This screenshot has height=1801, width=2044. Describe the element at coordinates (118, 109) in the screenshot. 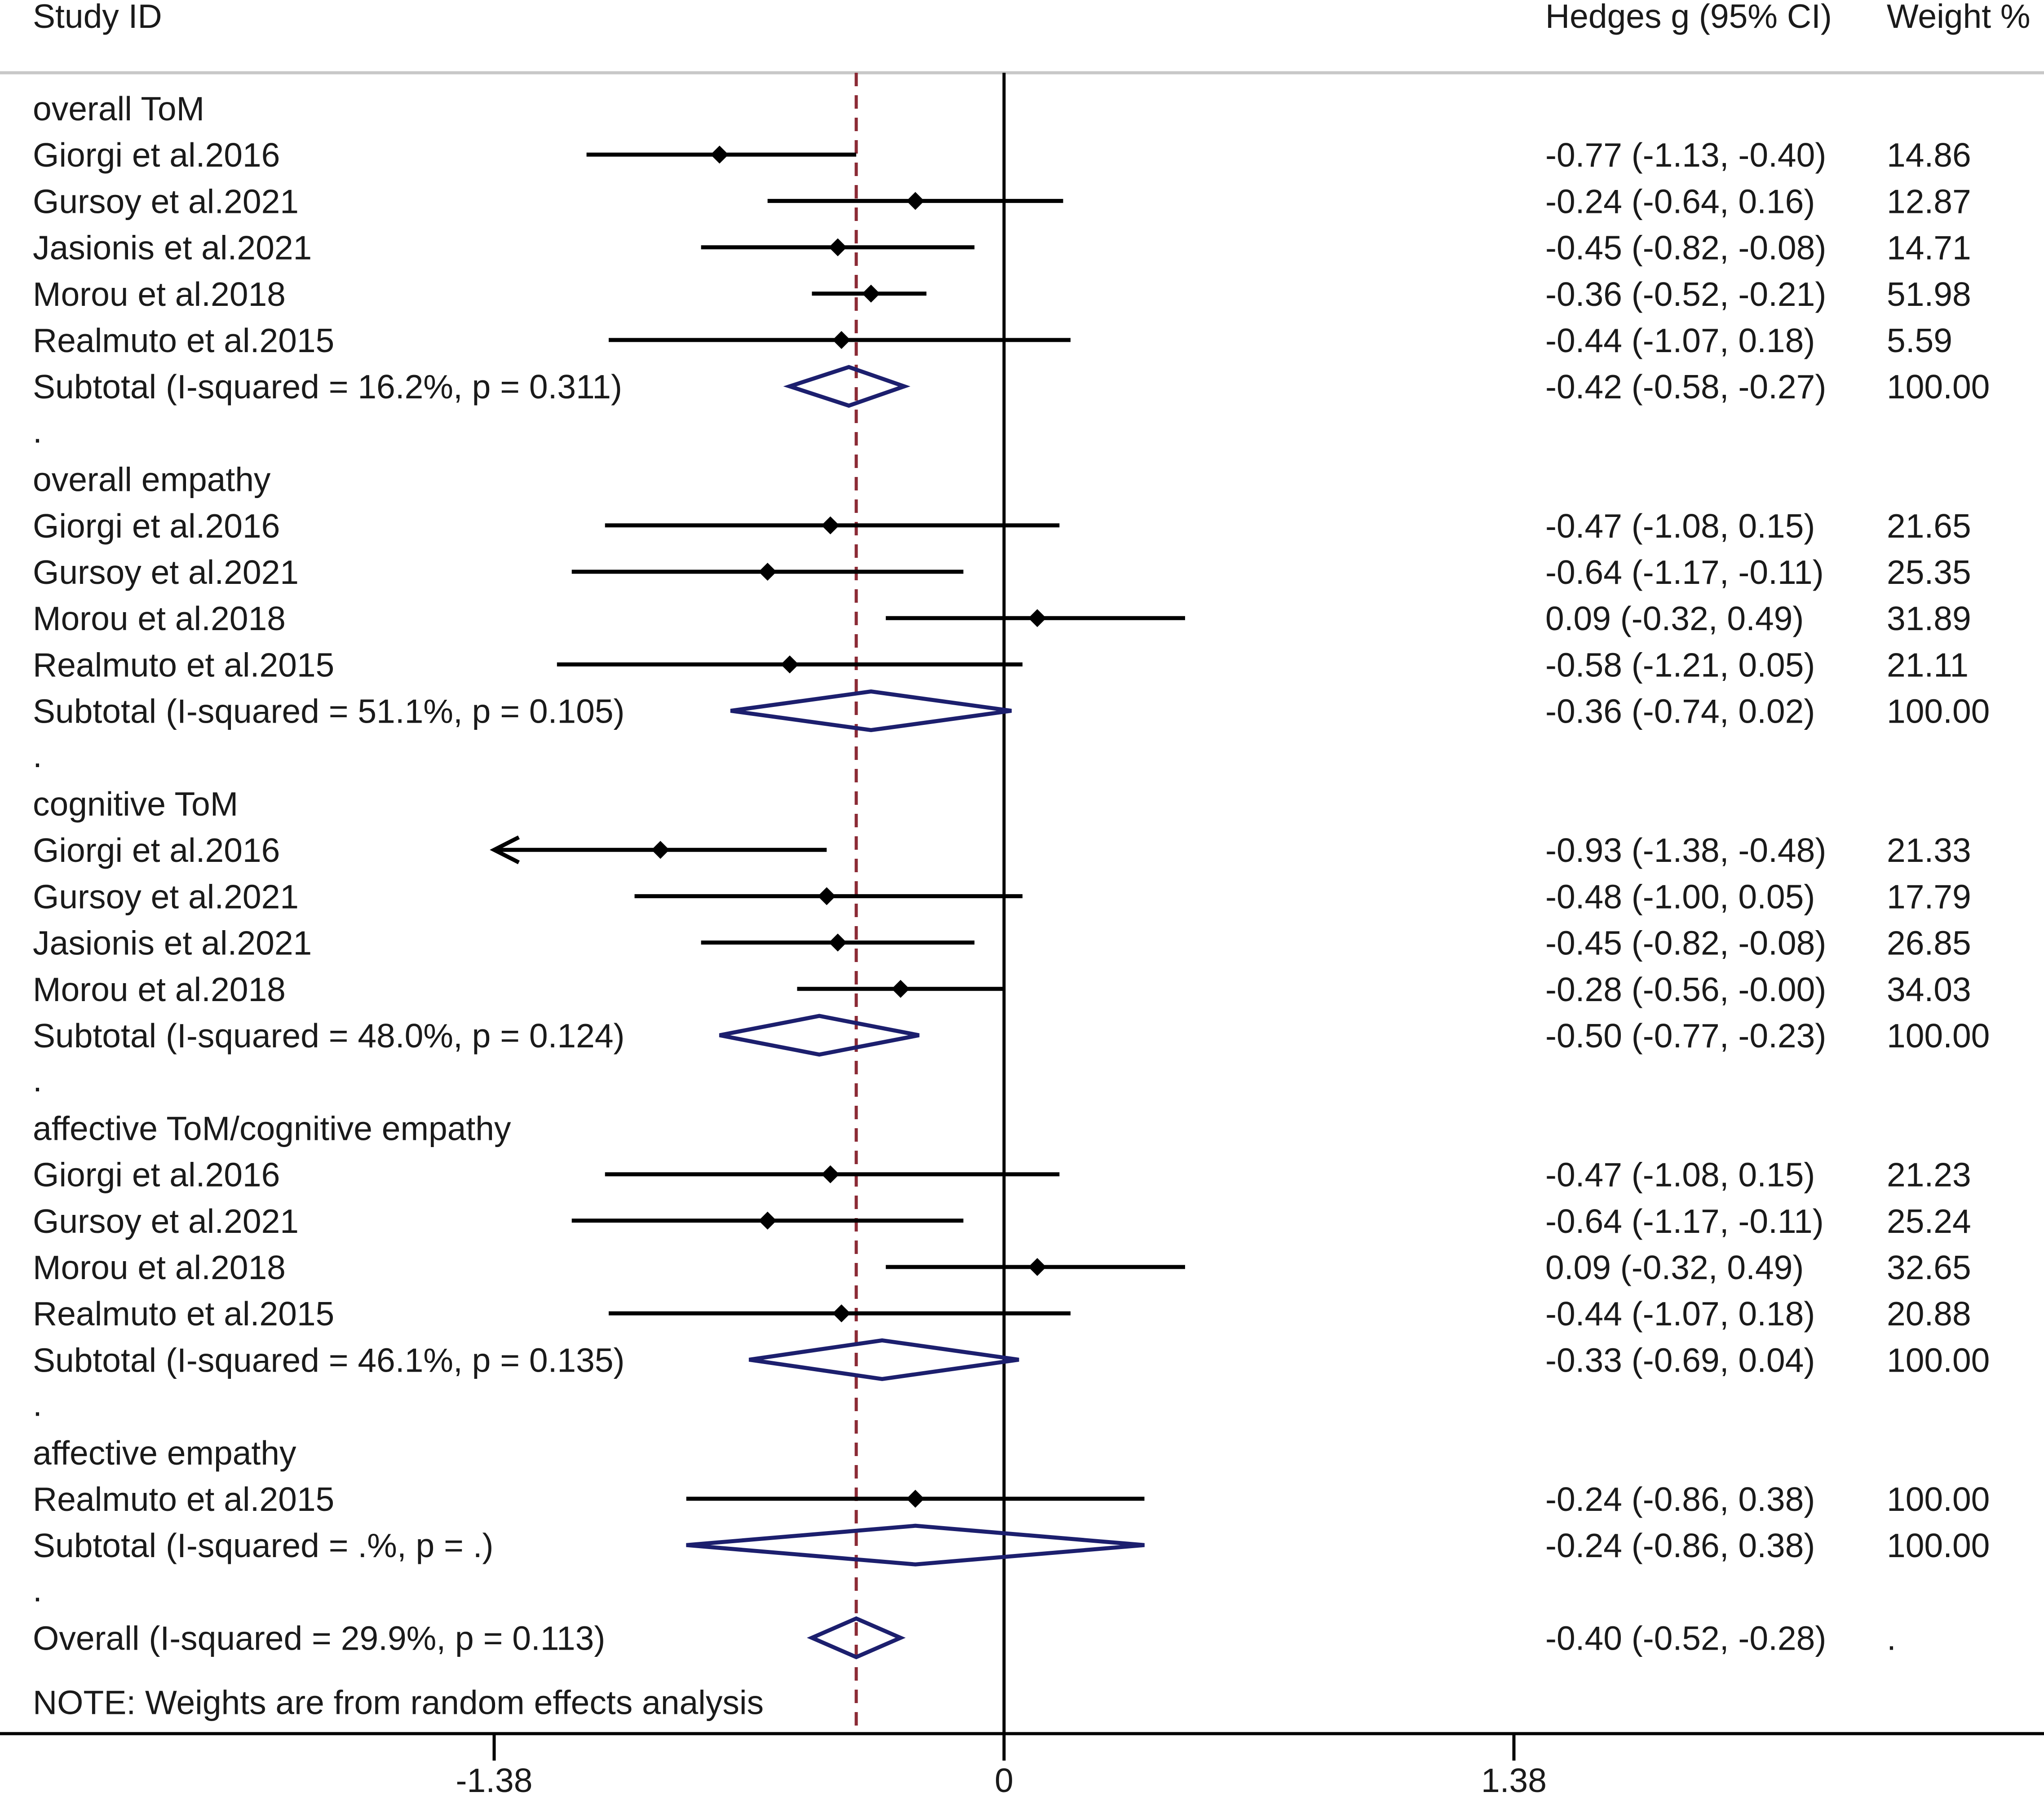

I see `group-label: overall ToM` at that location.